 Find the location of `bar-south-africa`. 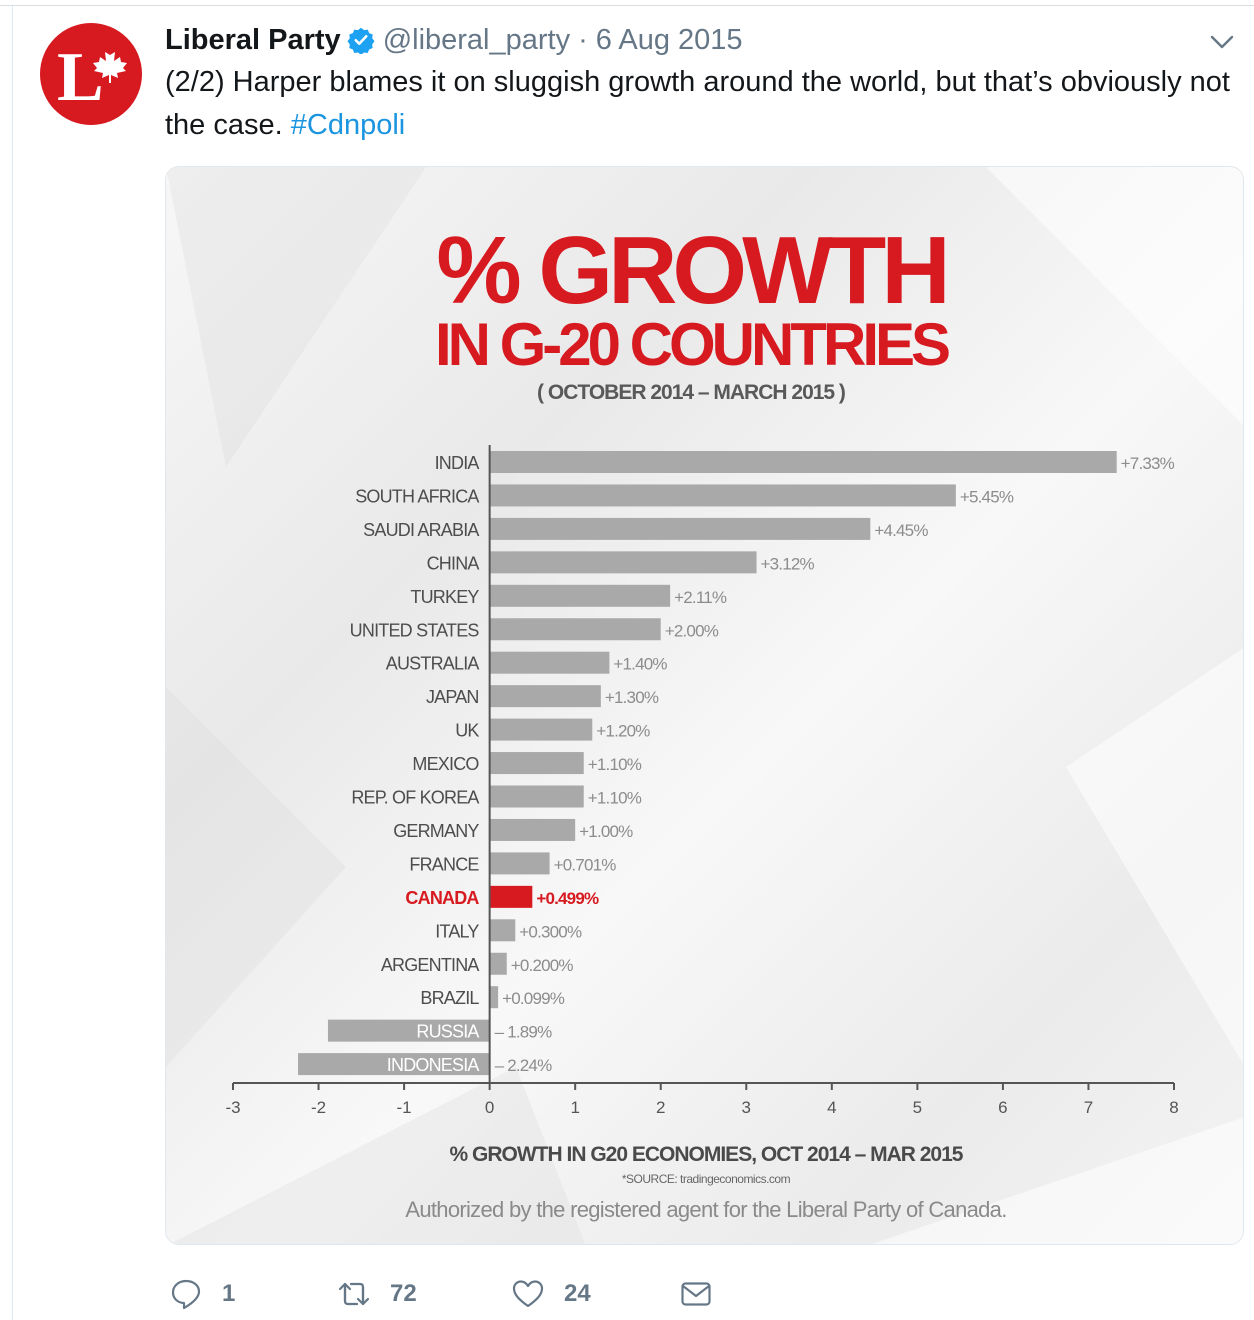

bar-south-africa is located at coordinates (722, 495).